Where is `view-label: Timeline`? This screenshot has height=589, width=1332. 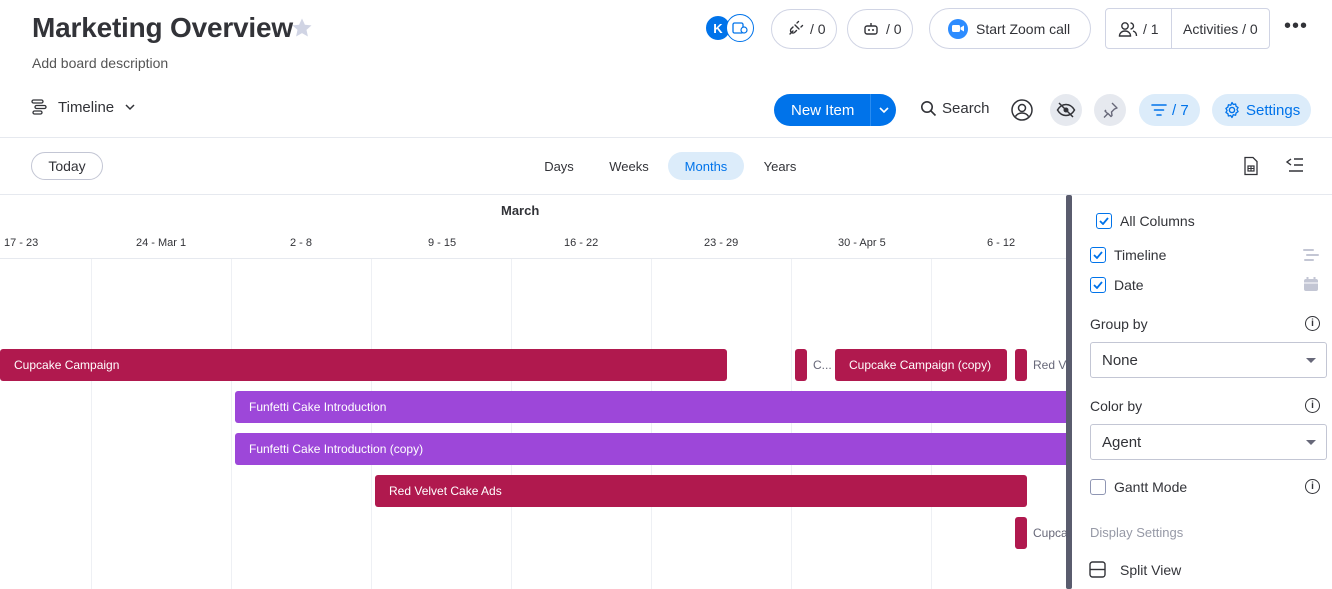 view-label: Timeline is located at coordinates (86, 107).